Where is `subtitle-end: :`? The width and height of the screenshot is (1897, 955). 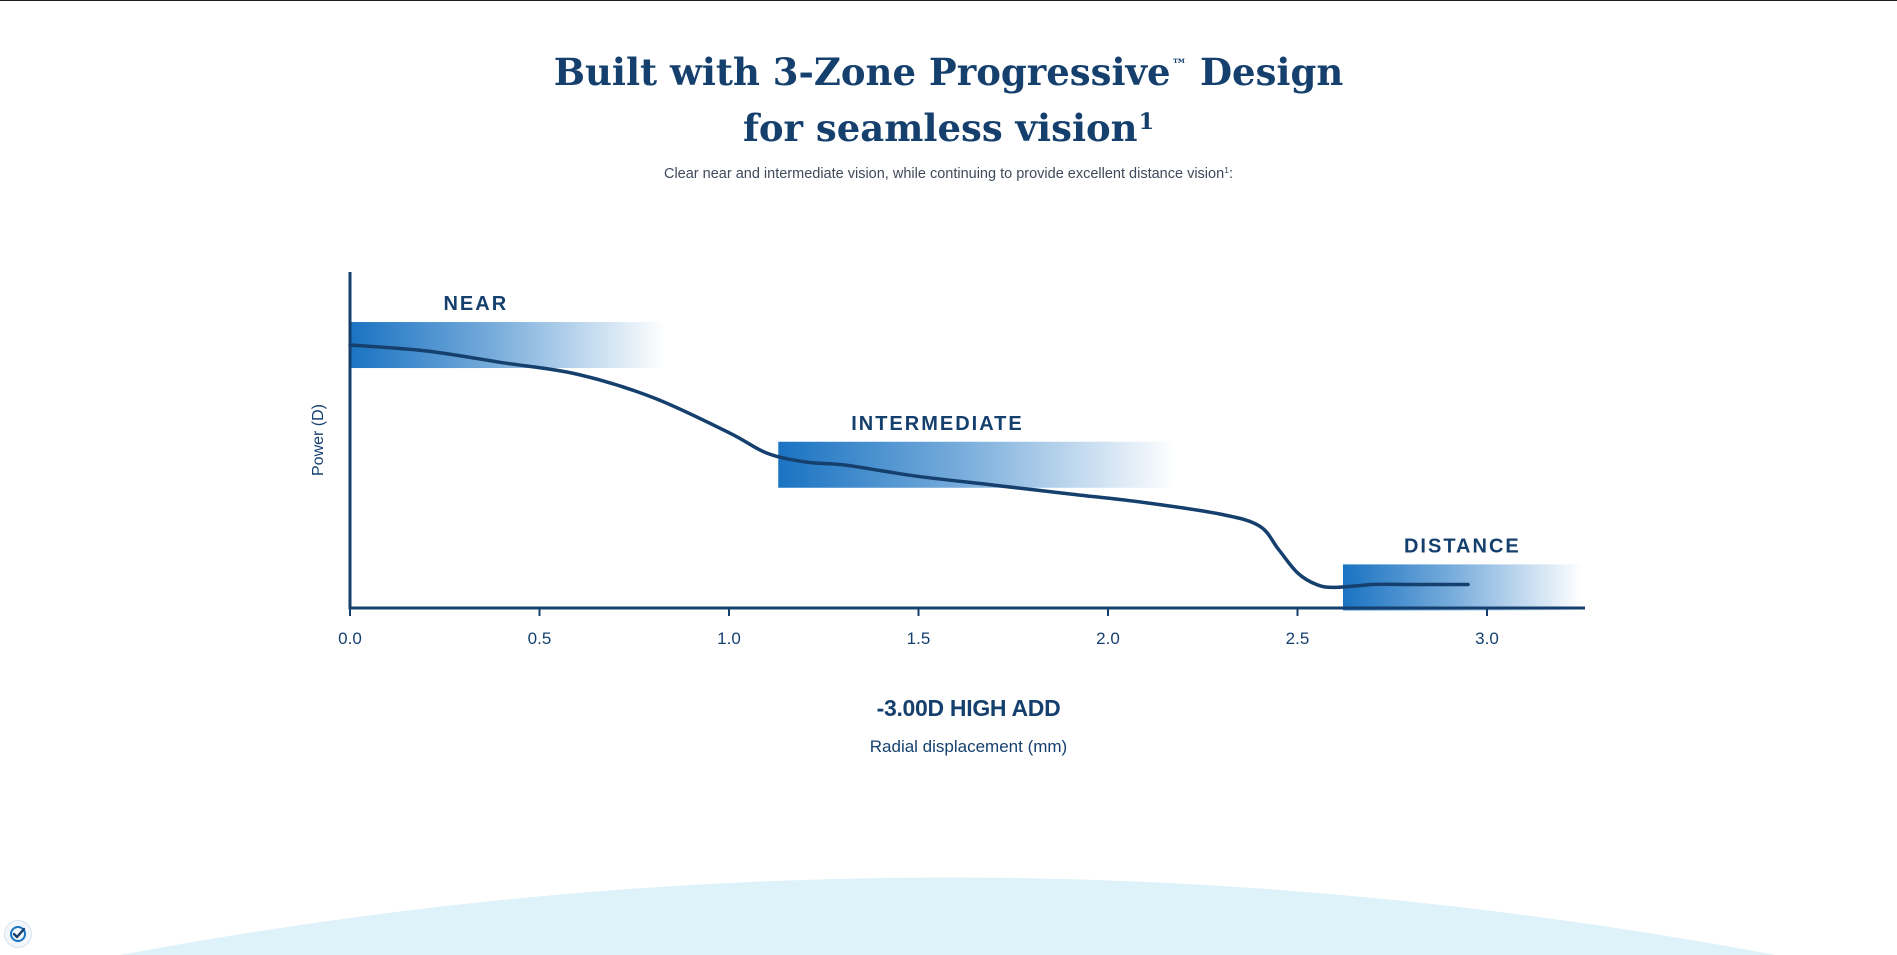 subtitle-end: : is located at coordinates (1231, 174).